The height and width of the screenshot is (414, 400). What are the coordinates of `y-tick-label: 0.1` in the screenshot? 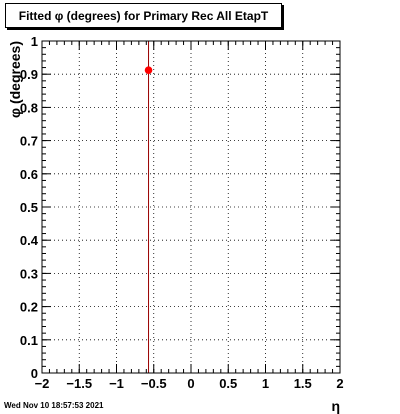 It's located at (29, 340).